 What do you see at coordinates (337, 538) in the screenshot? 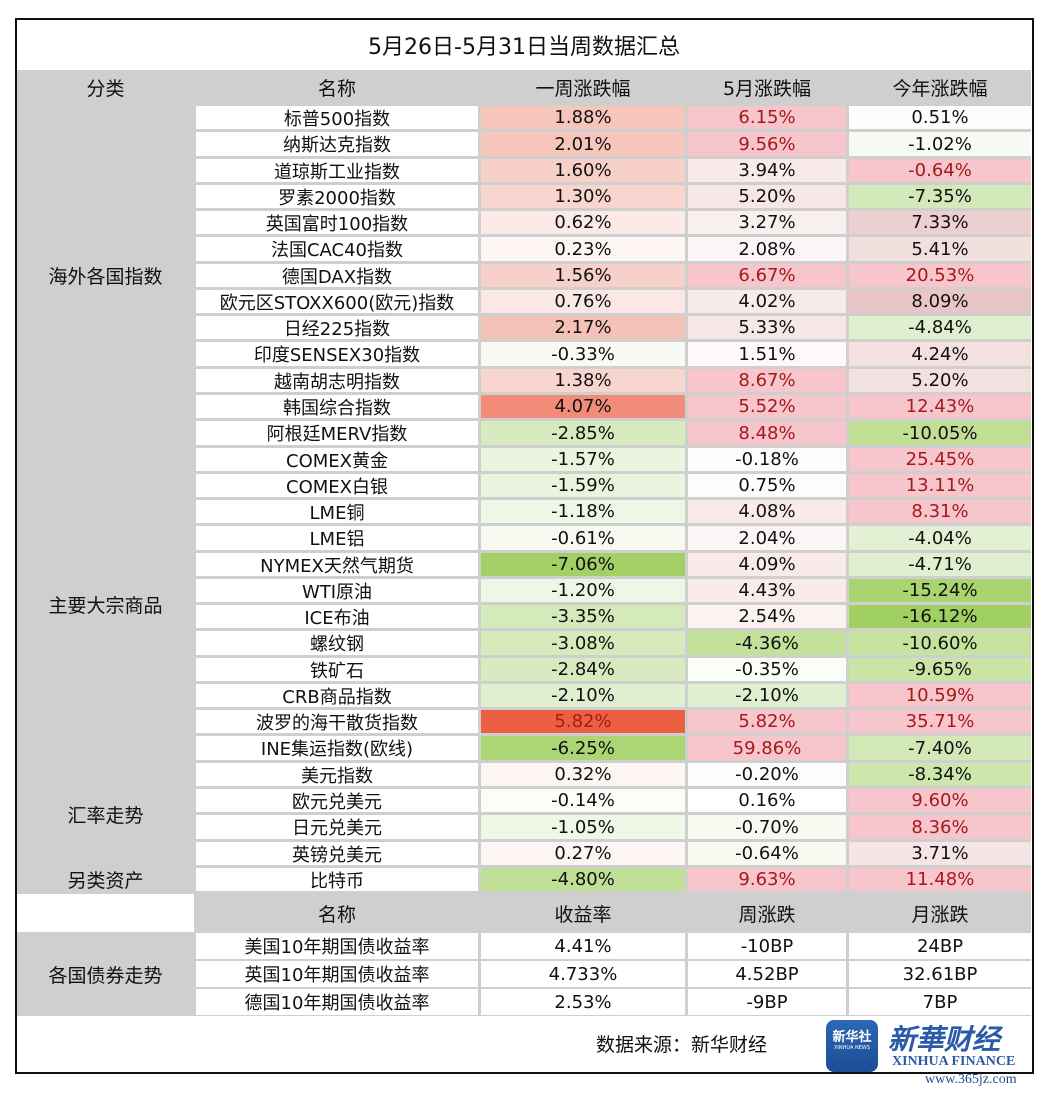
I see `row-name: LME铝` at bounding box center [337, 538].